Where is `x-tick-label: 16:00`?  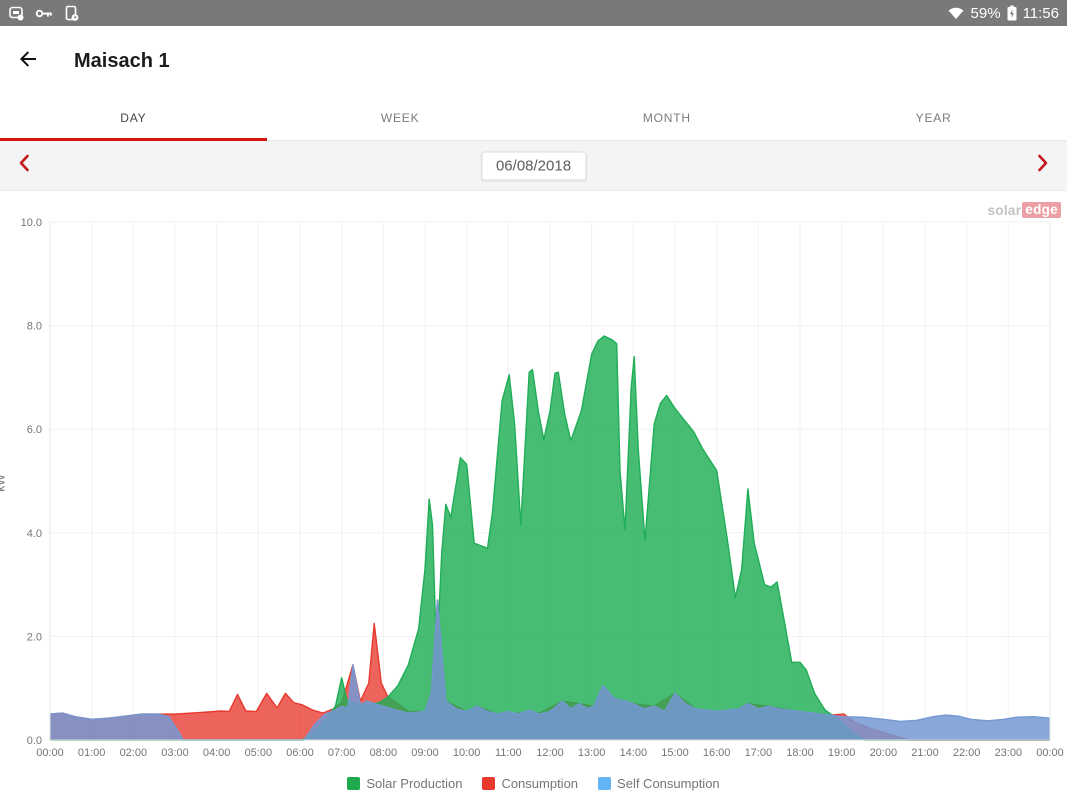
x-tick-label: 16:00 is located at coordinates (717, 753).